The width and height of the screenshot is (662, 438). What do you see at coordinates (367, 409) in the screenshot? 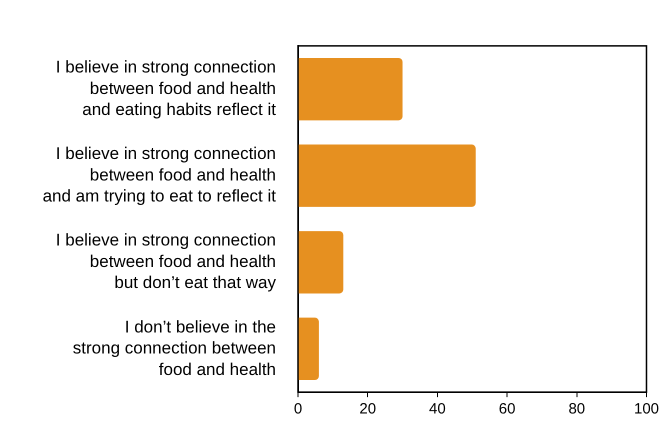
I see `x-tick-label: 20` at bounding box center [367, 409].